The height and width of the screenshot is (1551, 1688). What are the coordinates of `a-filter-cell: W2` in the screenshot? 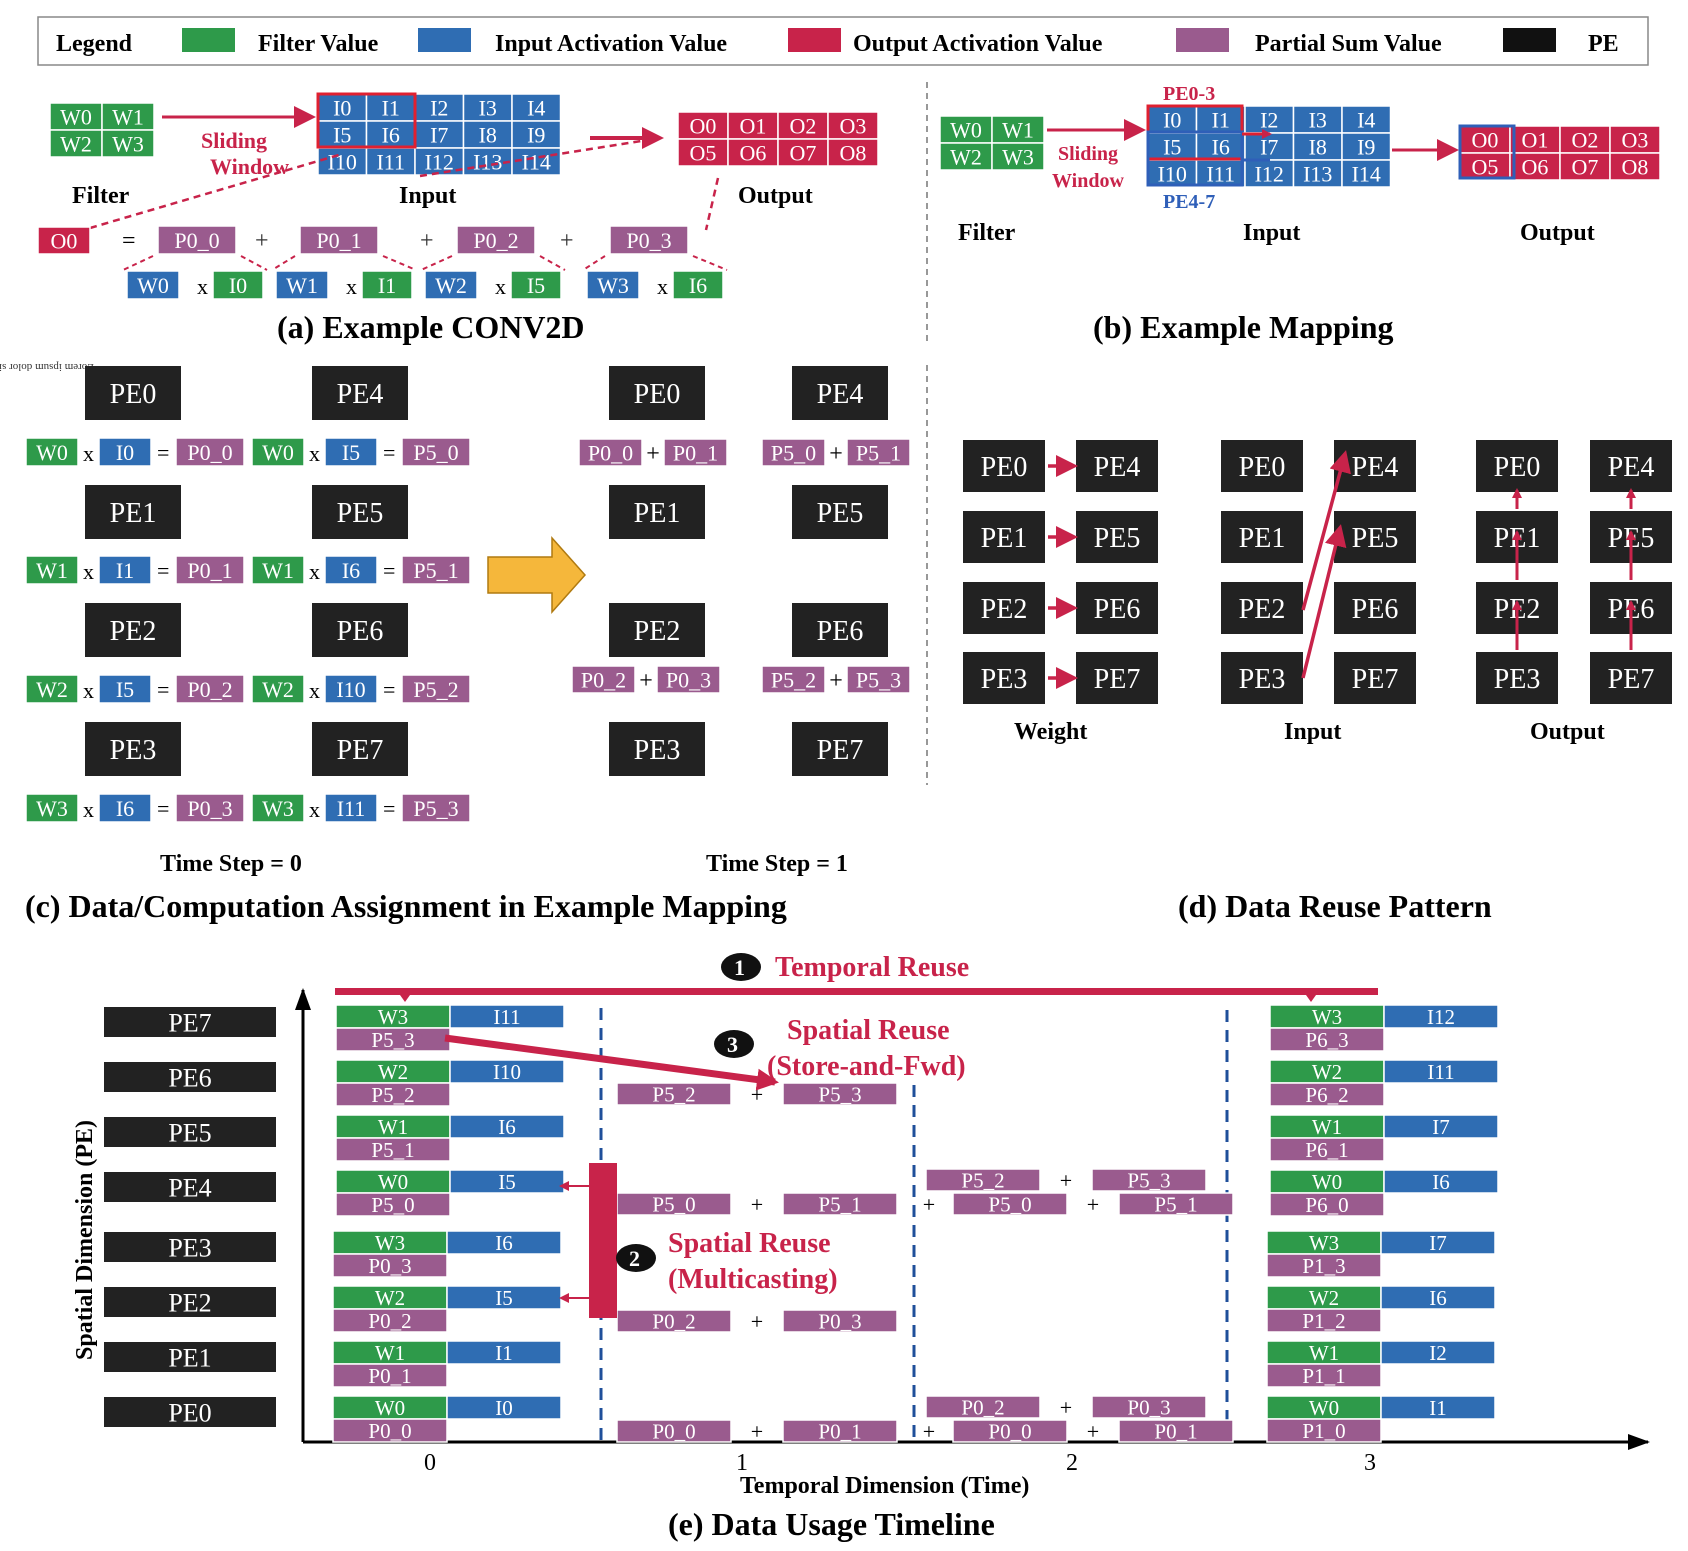 It's located at (76, 143).